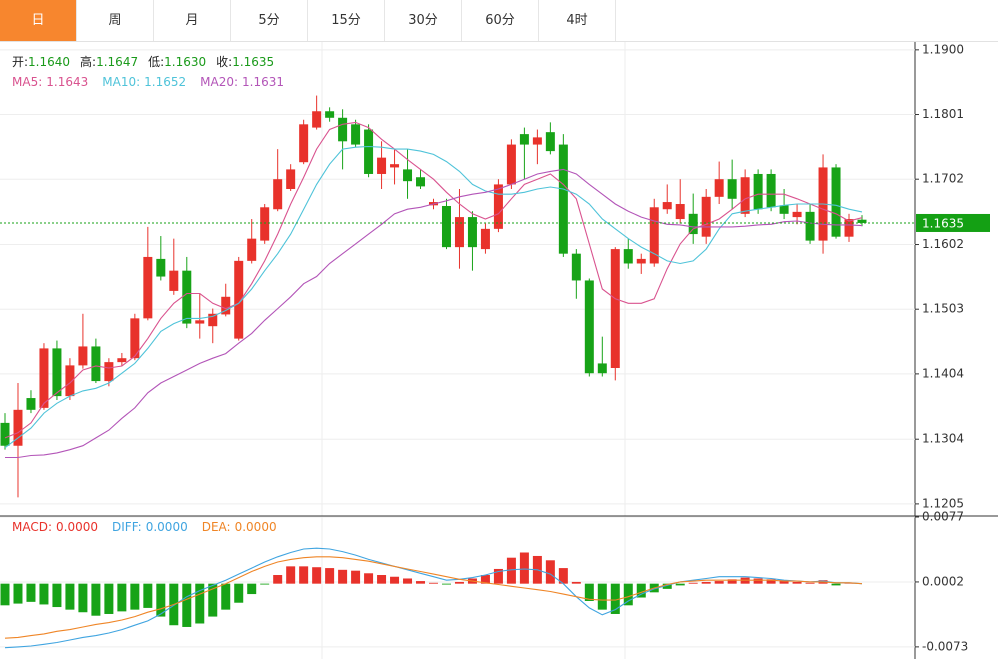 The image size is (998, 659). Describe the element at coordinates (27, 82) in the screenshot. I see `legend-name: MA5:` at that location.